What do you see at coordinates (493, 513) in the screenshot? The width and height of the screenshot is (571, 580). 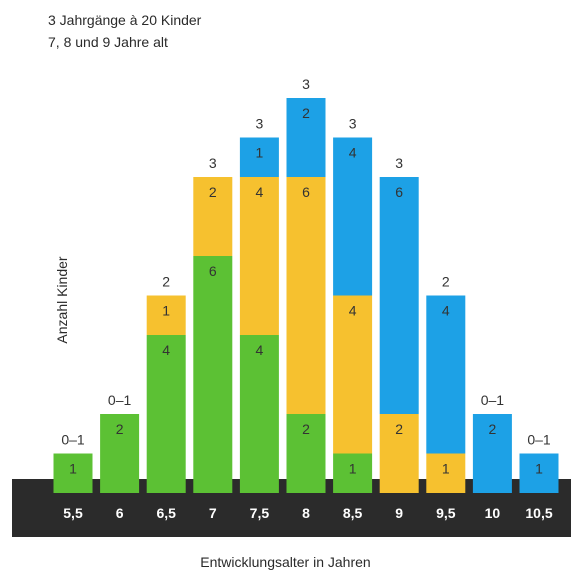 I see `x-tick-label: 10` at bounding box center [493, 513].